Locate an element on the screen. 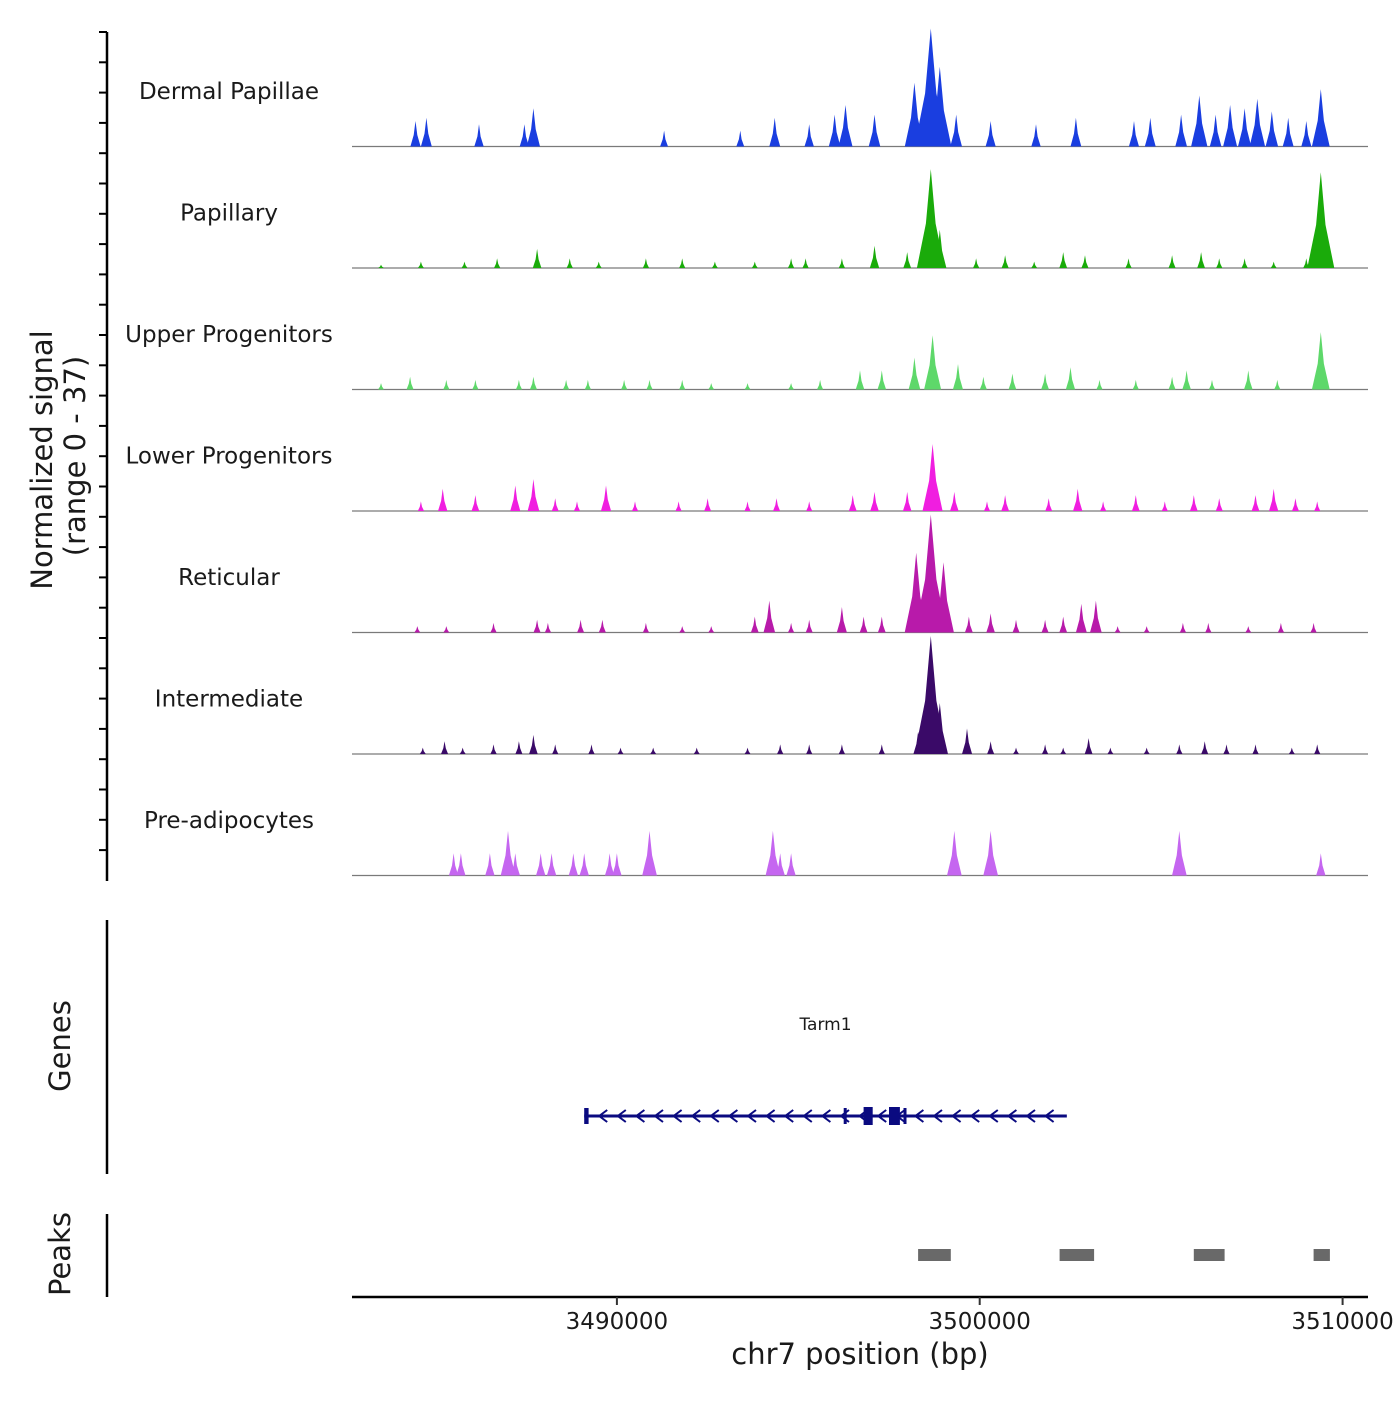 The width and height of the screenshot is (1400, 1404). track-reticular: Reticular is located at coordinates (773, 574).